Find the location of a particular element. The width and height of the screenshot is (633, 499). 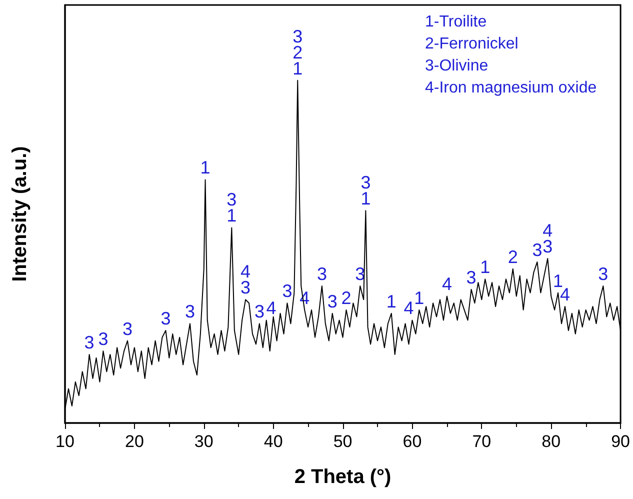

text: 1-Troilite is located at coordinates (456, 22).